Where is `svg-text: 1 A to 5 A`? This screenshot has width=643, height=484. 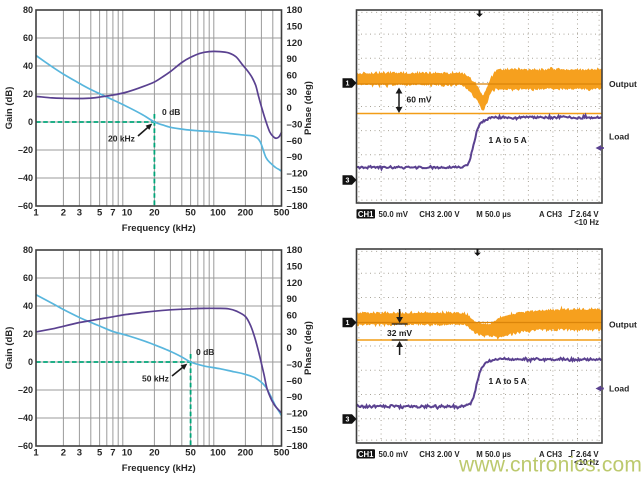 svg-text: 1 A to 5 A is located at coordinates (508, 381).